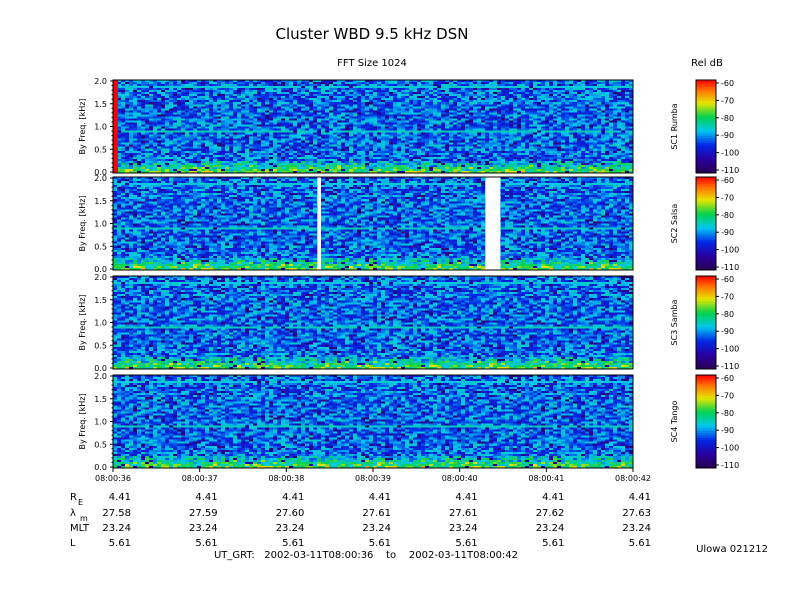  Describe the element at coordinates (727, 118) in the screenshot. I see `colorbar-tick-label: -80` at that location.